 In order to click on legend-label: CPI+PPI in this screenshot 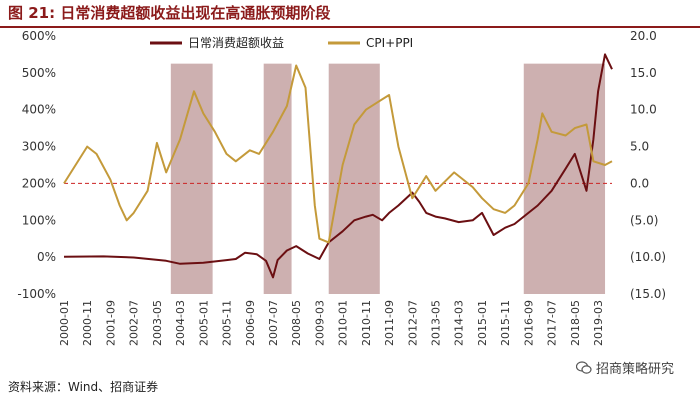, I will do `click(389, 43)`.